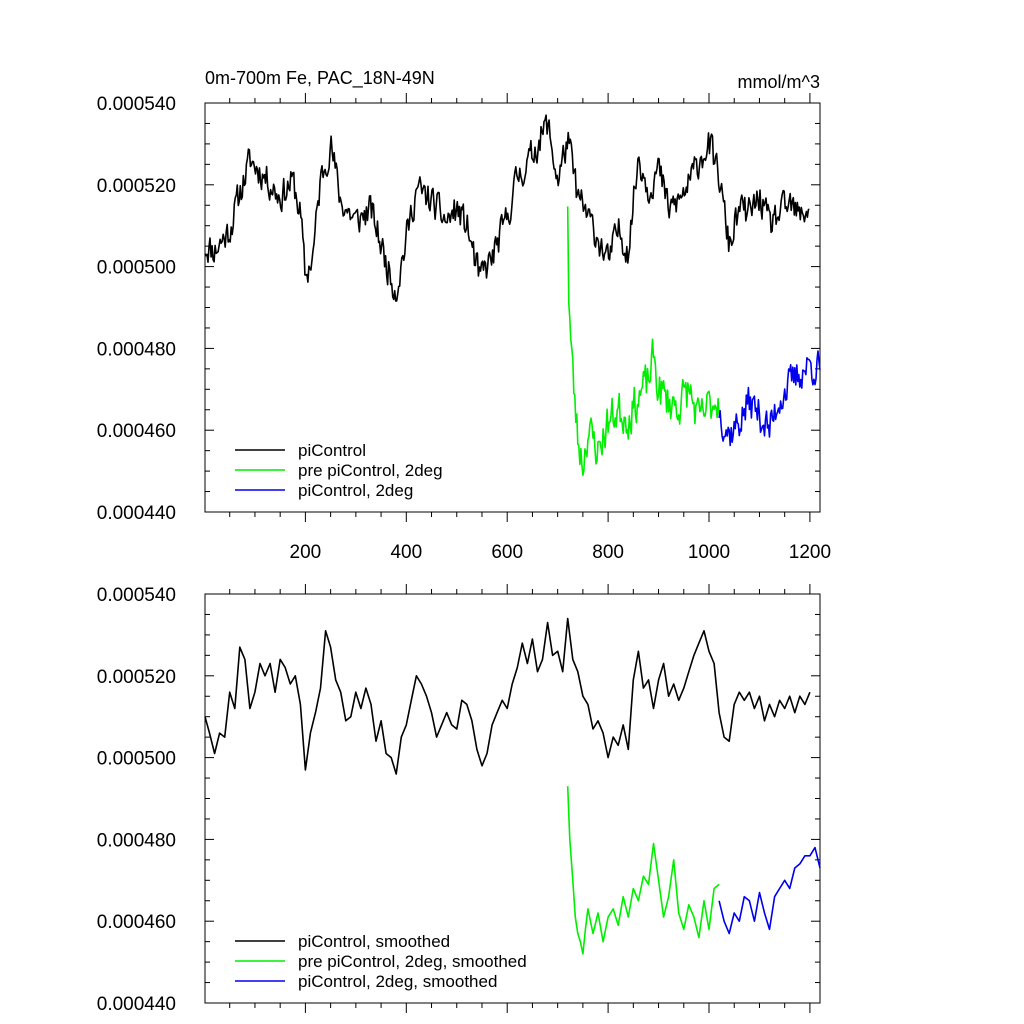 The image size is (1024, 1024). I want to click on legend-label: piControl, so click(332, 450).